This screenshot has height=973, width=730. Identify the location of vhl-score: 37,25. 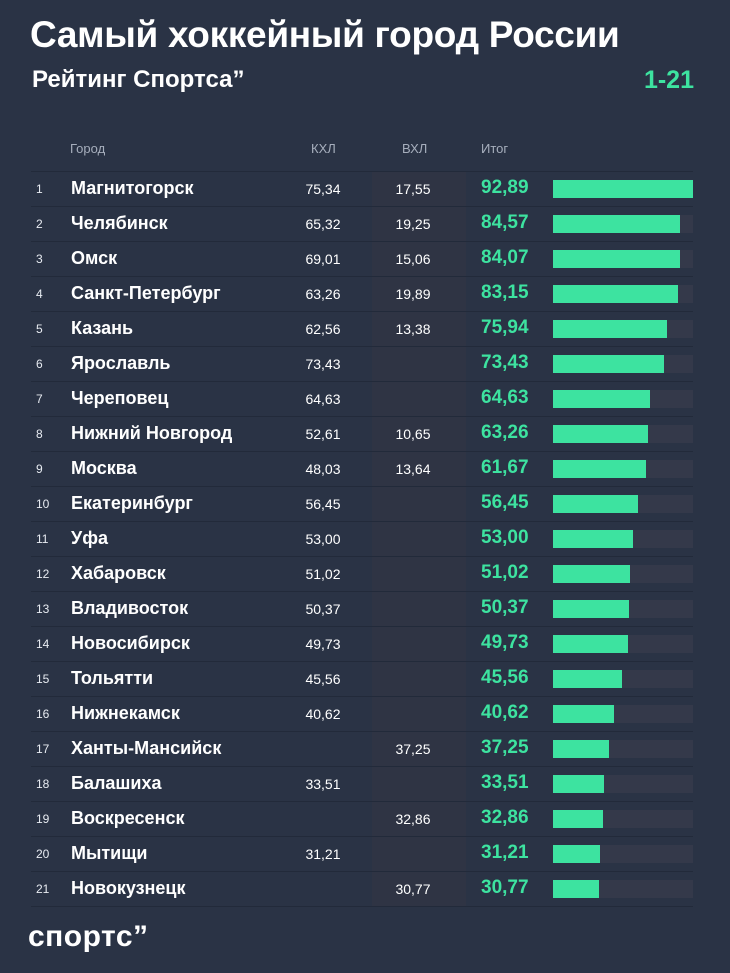
(413, 749).